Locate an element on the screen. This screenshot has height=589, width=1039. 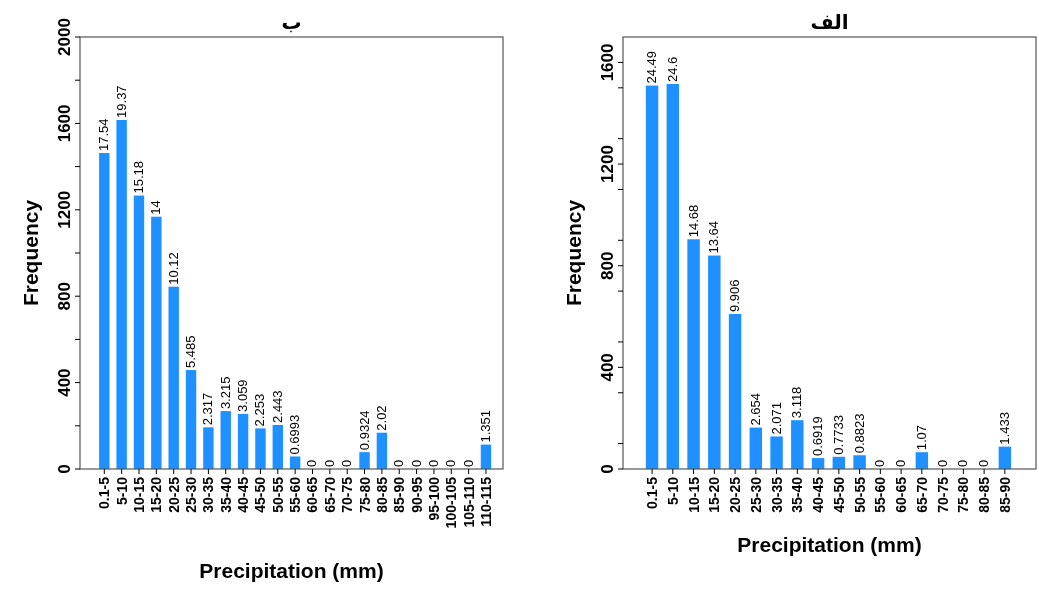
annotation: 0.6993 is located at coordinates (295, 434).